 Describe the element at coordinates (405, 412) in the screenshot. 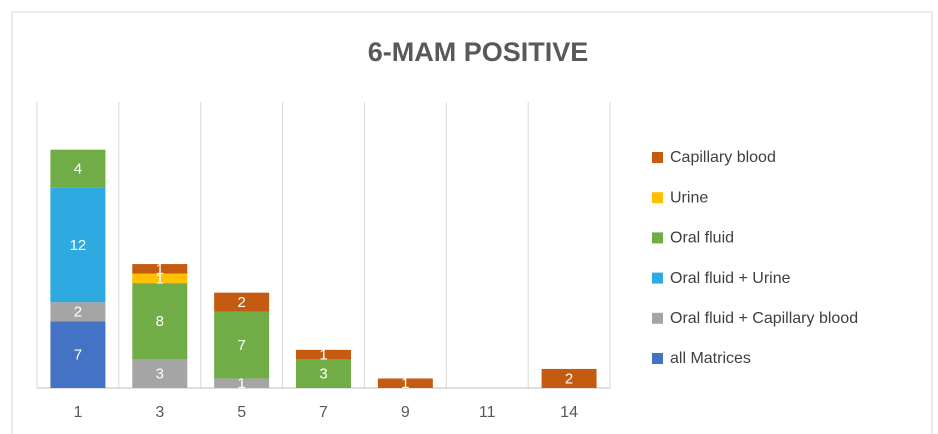

I see `x-tick-label: 9` at that location.